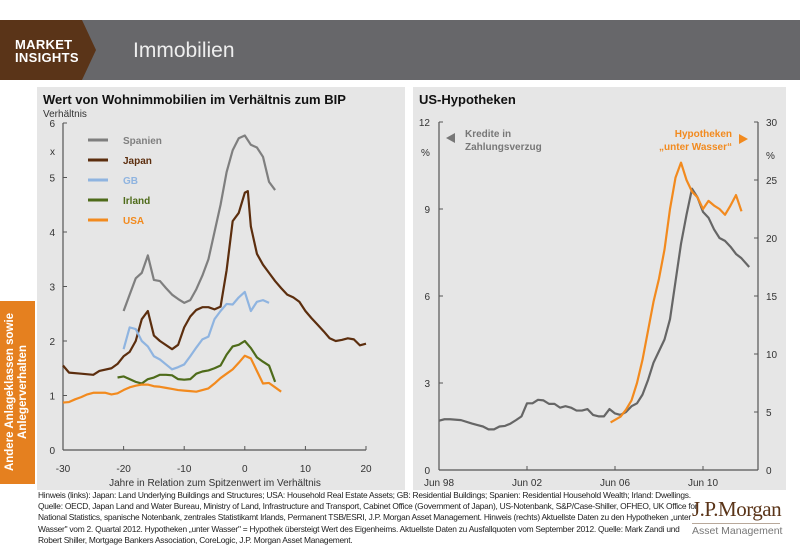 This screenshot has height=553, width=800. I want to click on series-line-gb, so click(196, 330).